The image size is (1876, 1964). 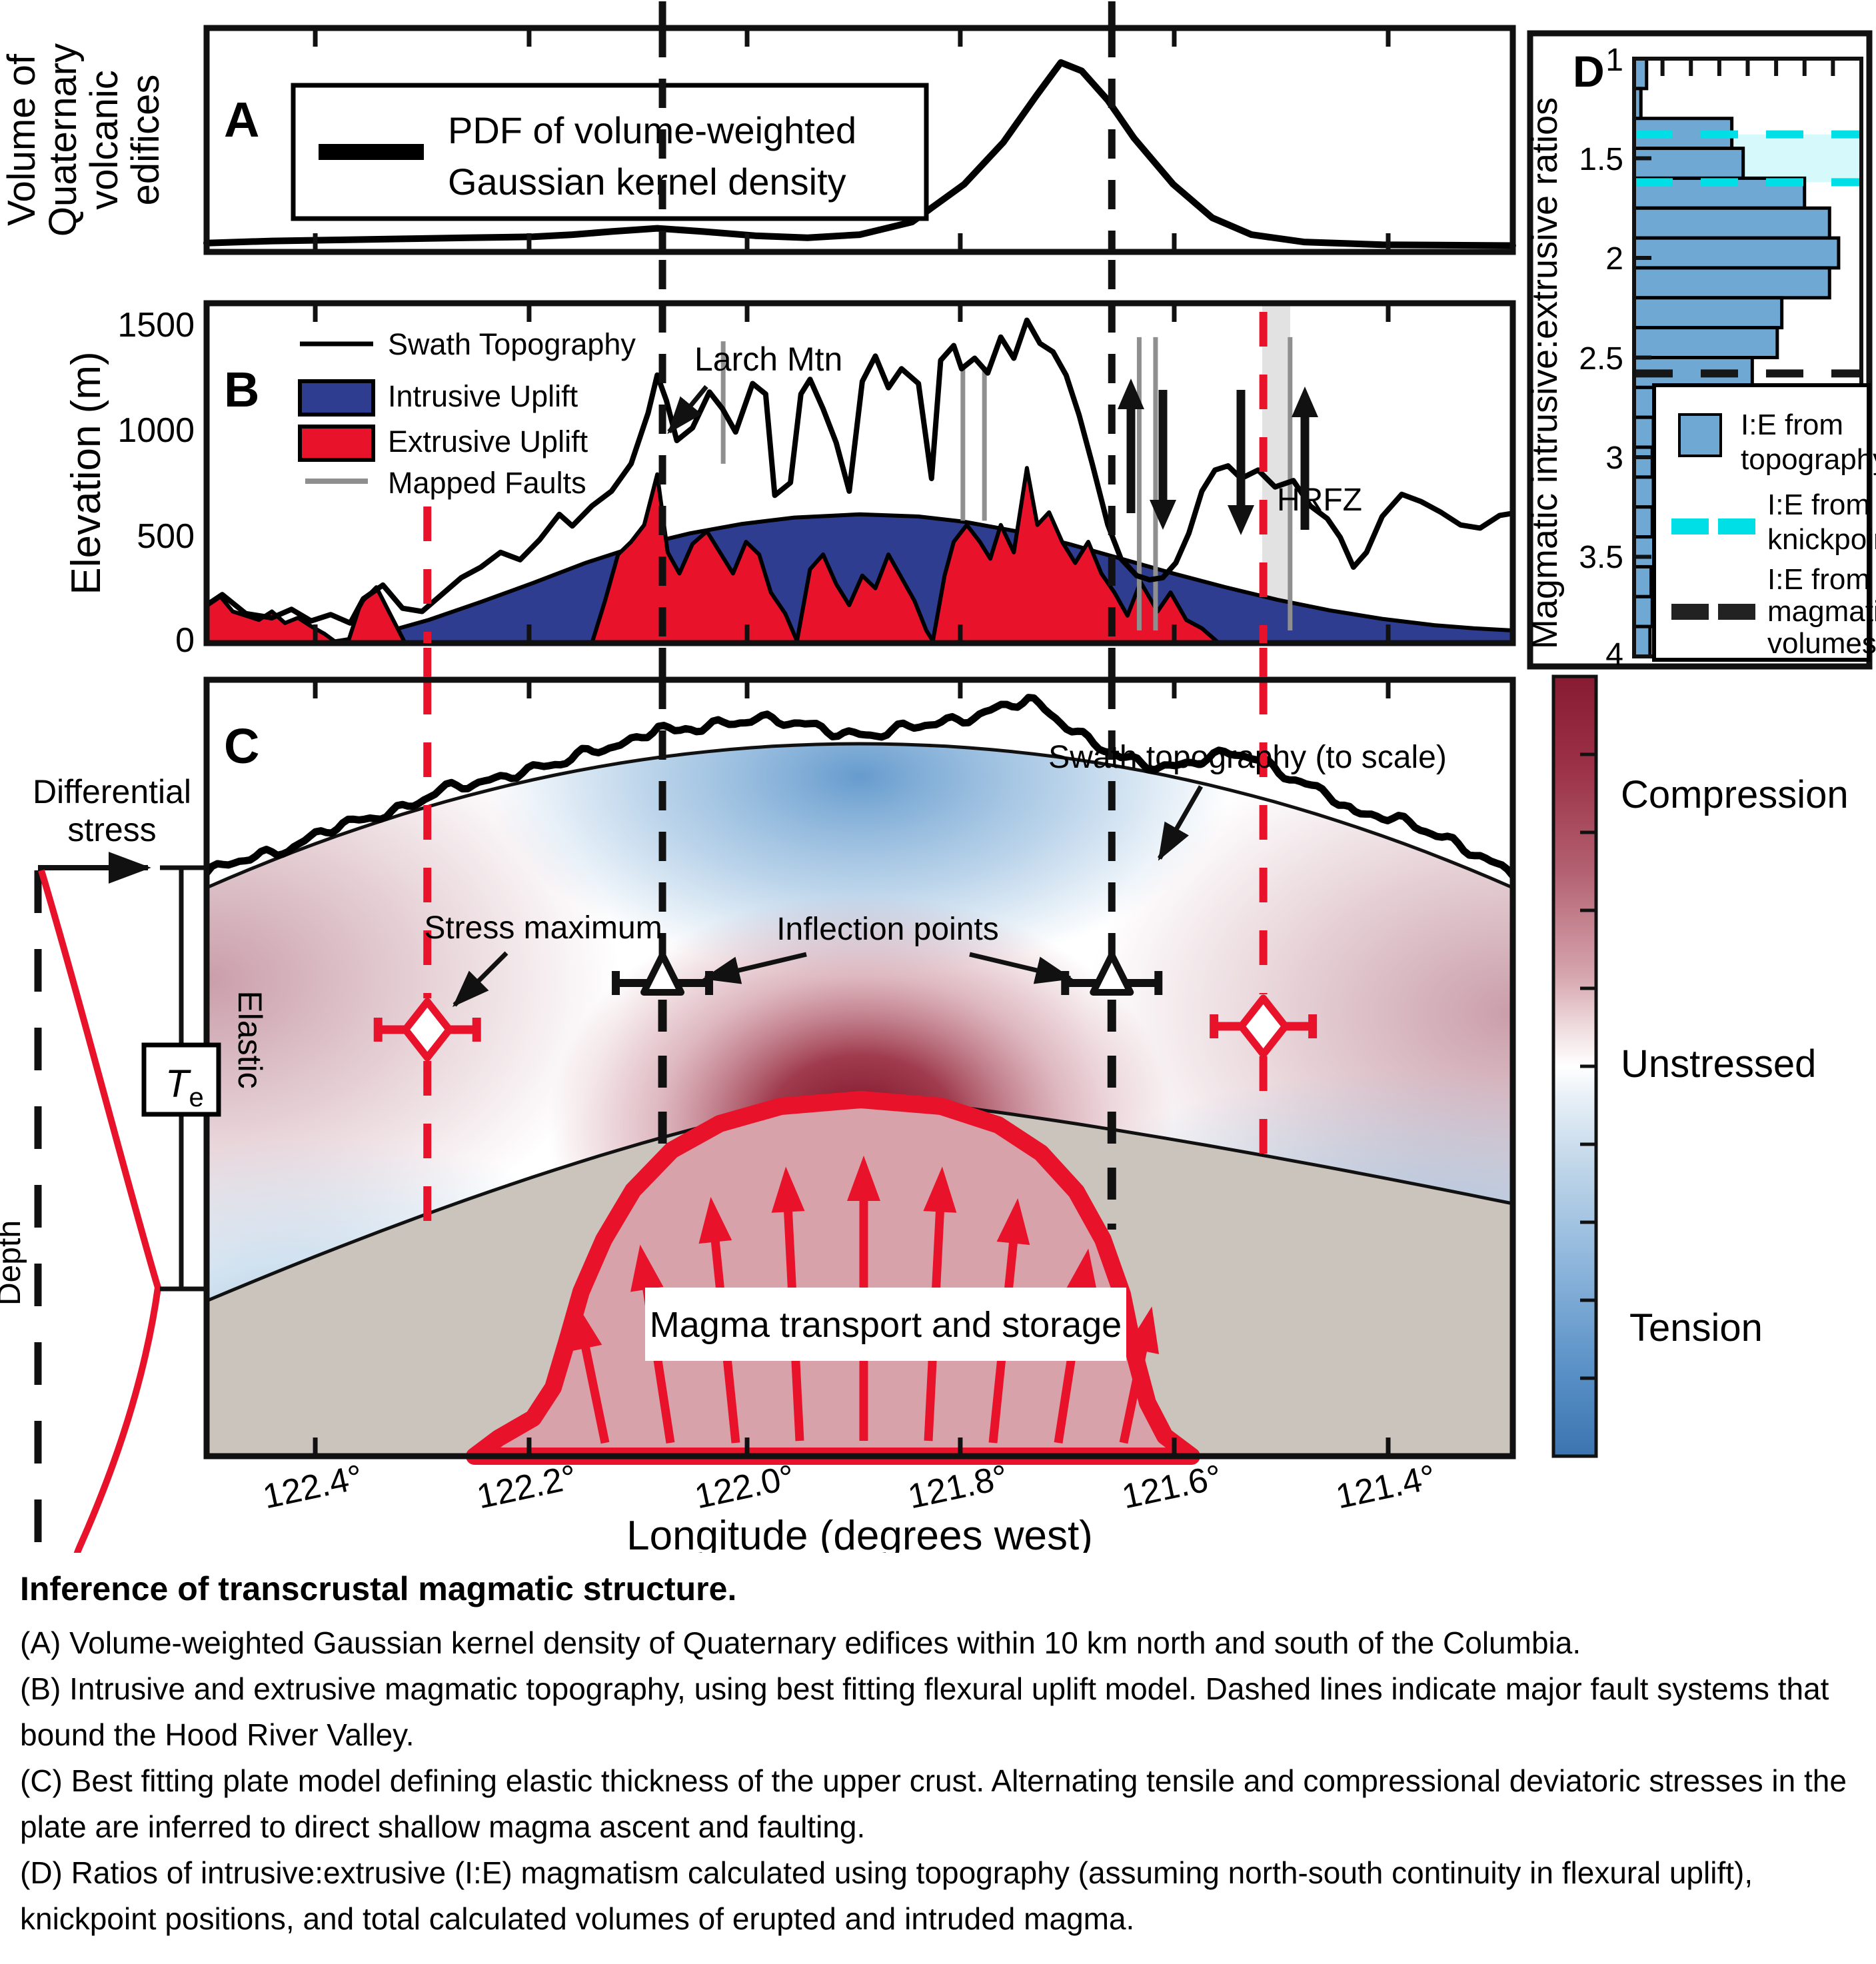 What do you see at coordinates (1601, 359) in the screenshot?
I see `ytick-label: 2.5` at bounding box center [1601, 359].